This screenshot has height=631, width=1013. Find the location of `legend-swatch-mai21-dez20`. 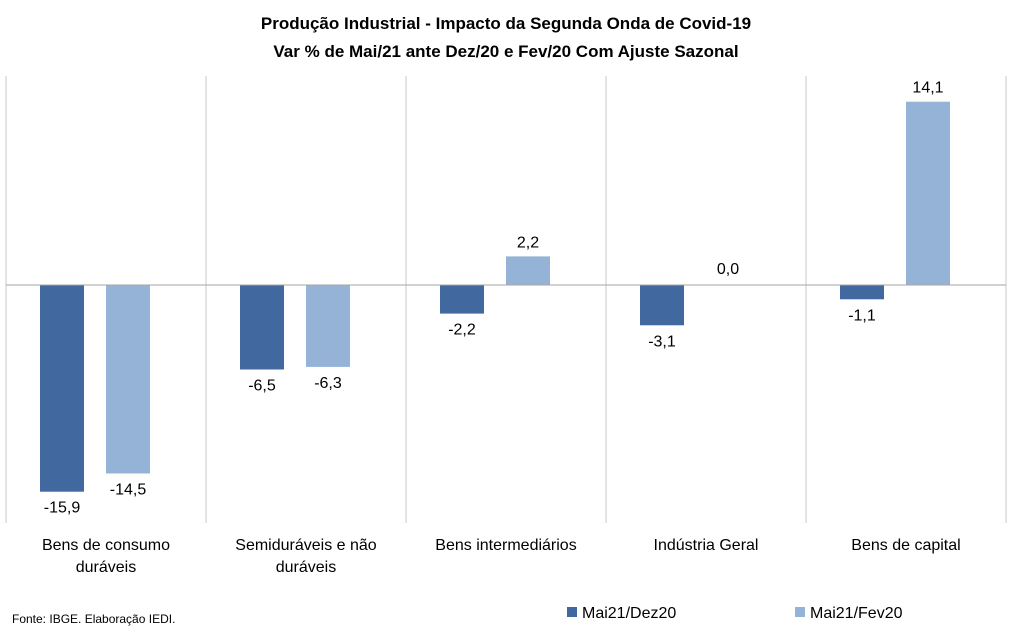

legend-swatch-mai21-dez20 is located at coordinates (572, 612).